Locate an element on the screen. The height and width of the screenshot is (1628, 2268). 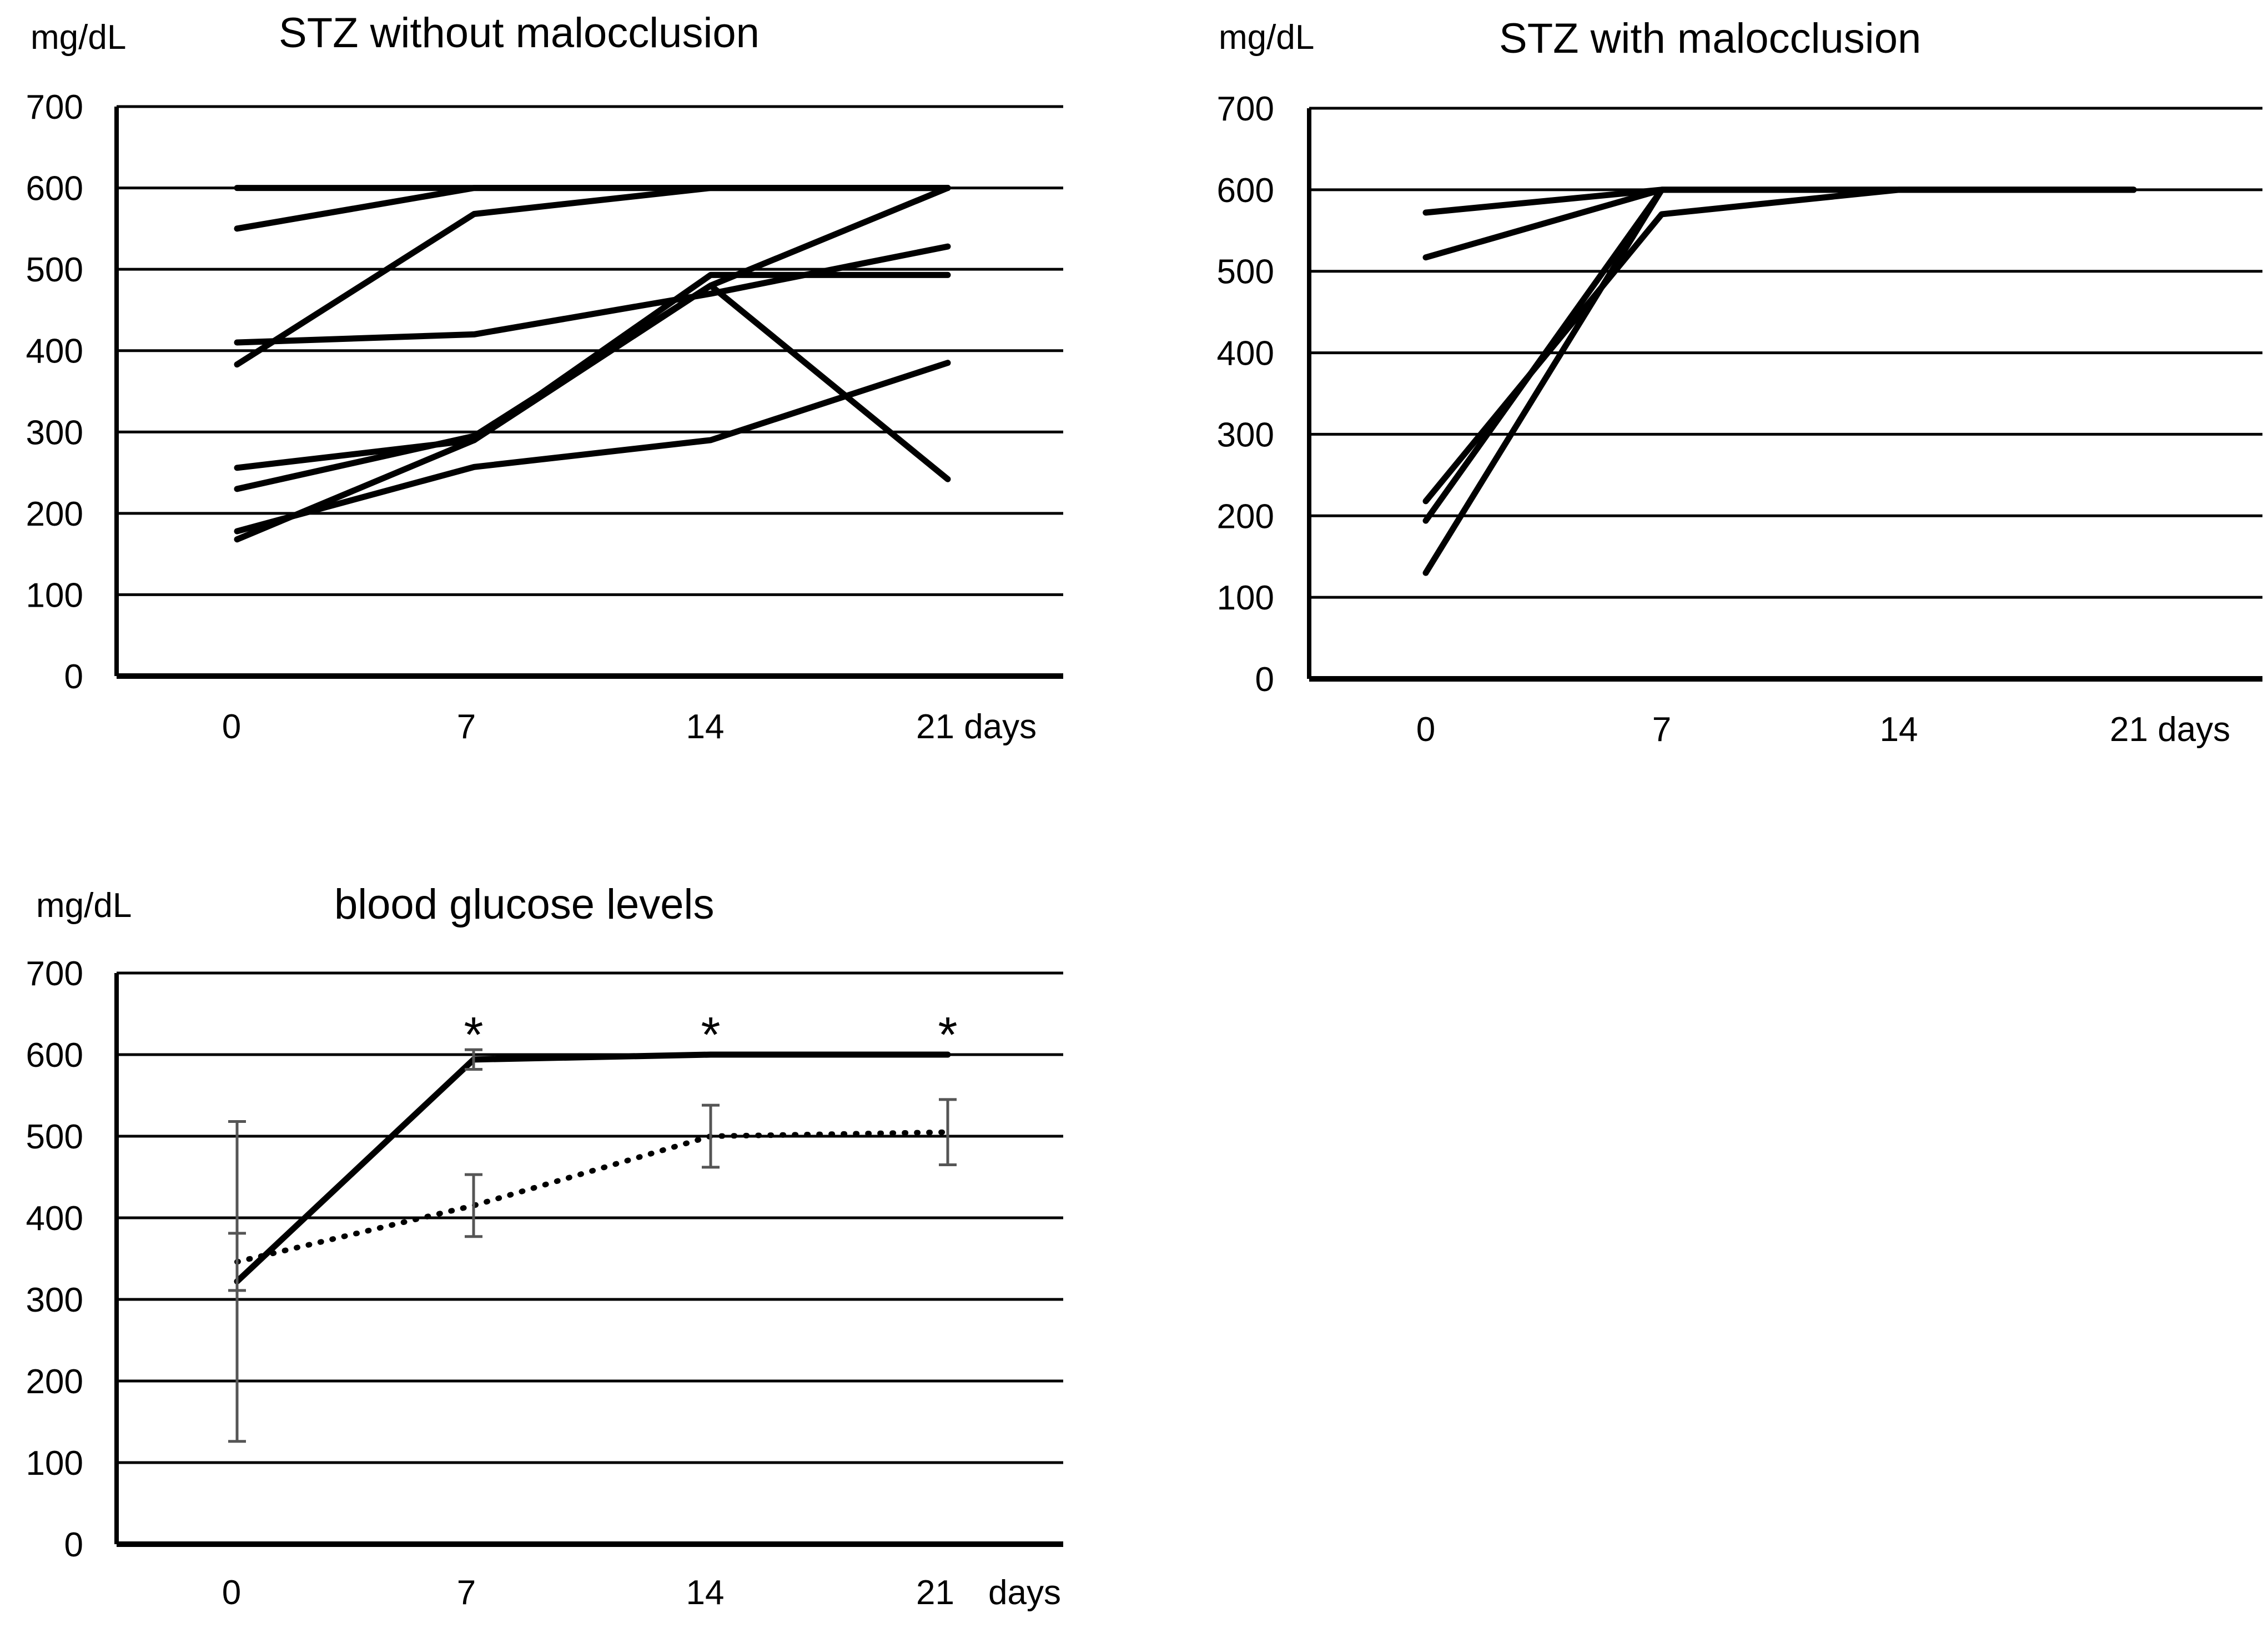
x-axis-unit-label: days is located at coordinates (1024, 1593).